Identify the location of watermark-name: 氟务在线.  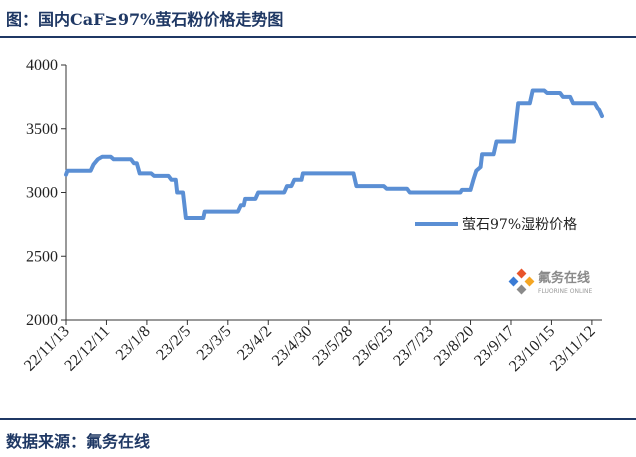
(564, 278).